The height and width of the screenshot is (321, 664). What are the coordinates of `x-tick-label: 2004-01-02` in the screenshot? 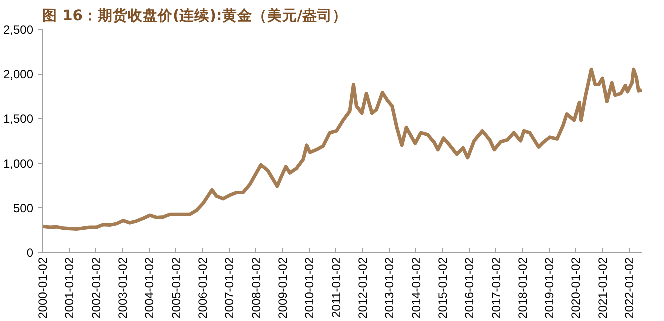 It's located at (149, 288).